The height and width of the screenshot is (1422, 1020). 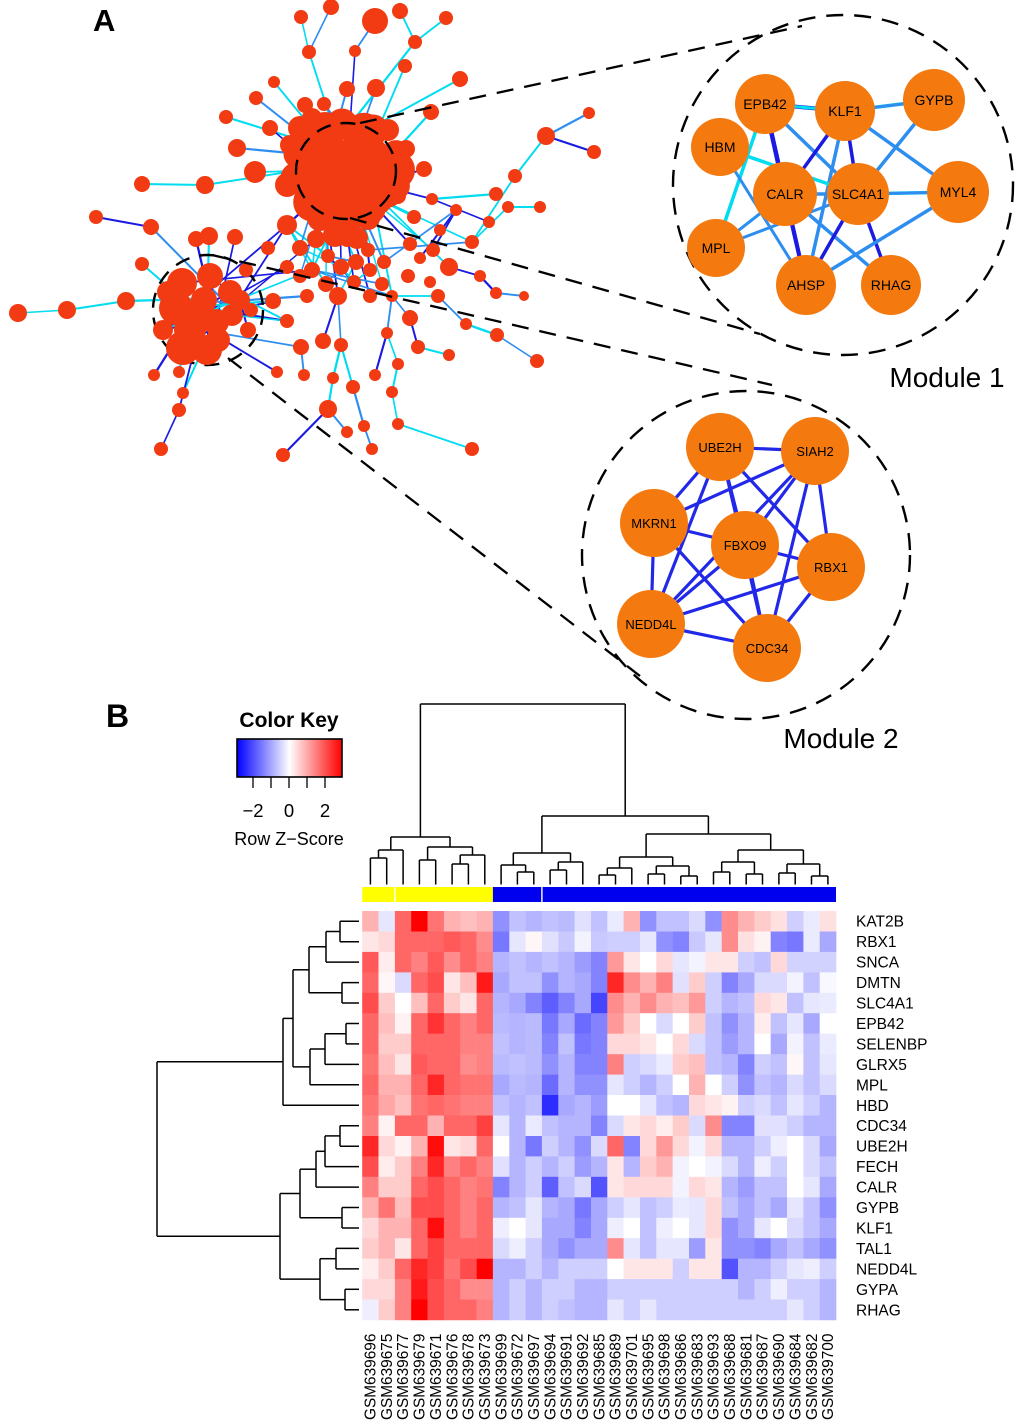 What do you see at coordinates (104, 20) in the screenshot?
I see `svg-text: A` at bounding box center [104, 20].